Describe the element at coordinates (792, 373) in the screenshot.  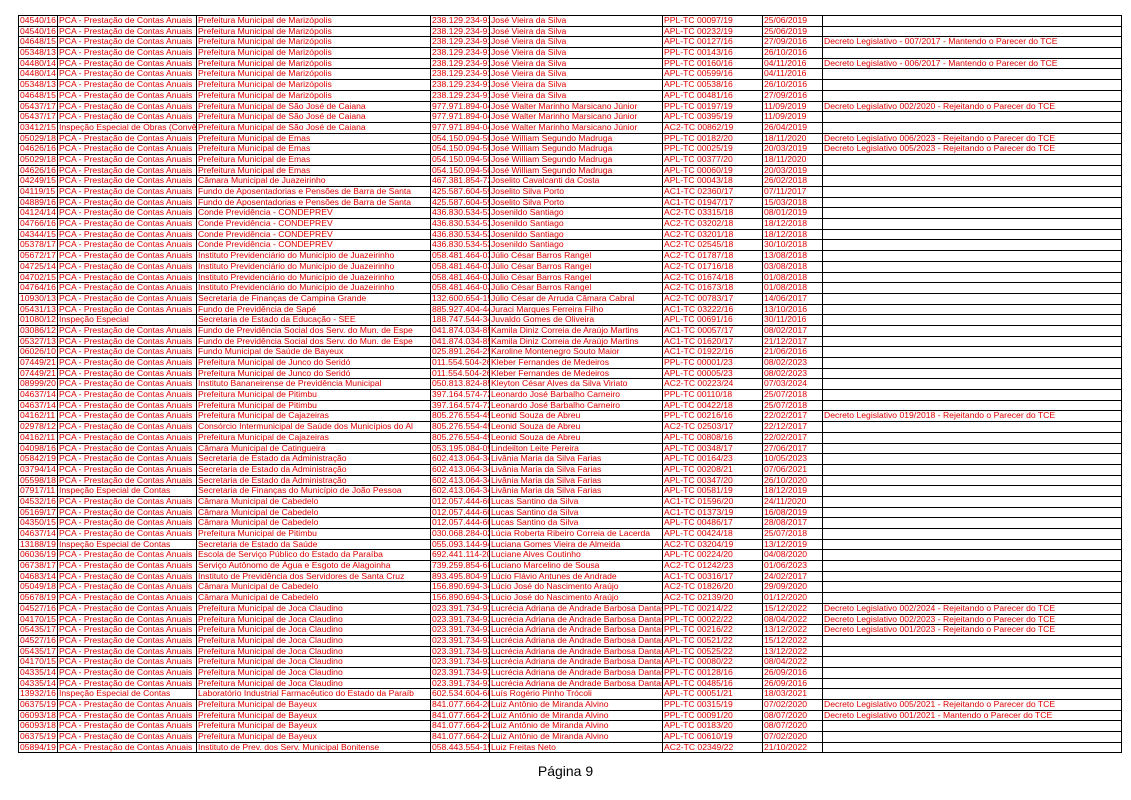
I see `decision-date: 08/02/2023` at that location.